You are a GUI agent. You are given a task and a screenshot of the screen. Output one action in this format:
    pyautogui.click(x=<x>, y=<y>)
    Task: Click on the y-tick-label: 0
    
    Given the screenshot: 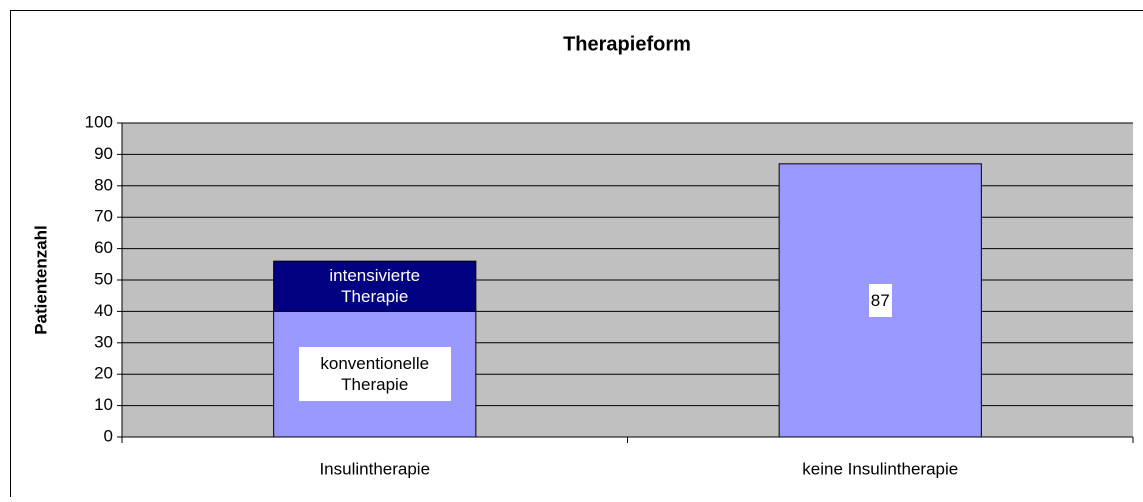 What is the action you would take?
    pyautogui.click(x=108, y=435)
    